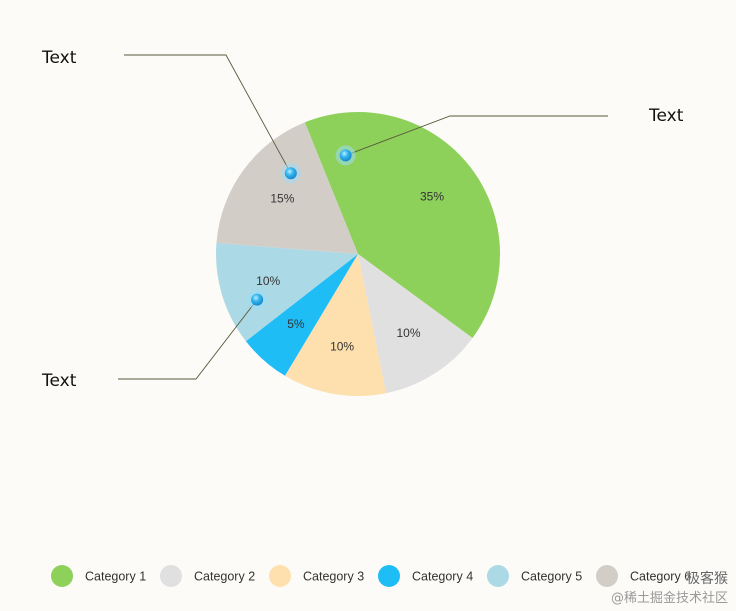  I want to click on legend-item-category-4: Category 4, so click(425, 576).